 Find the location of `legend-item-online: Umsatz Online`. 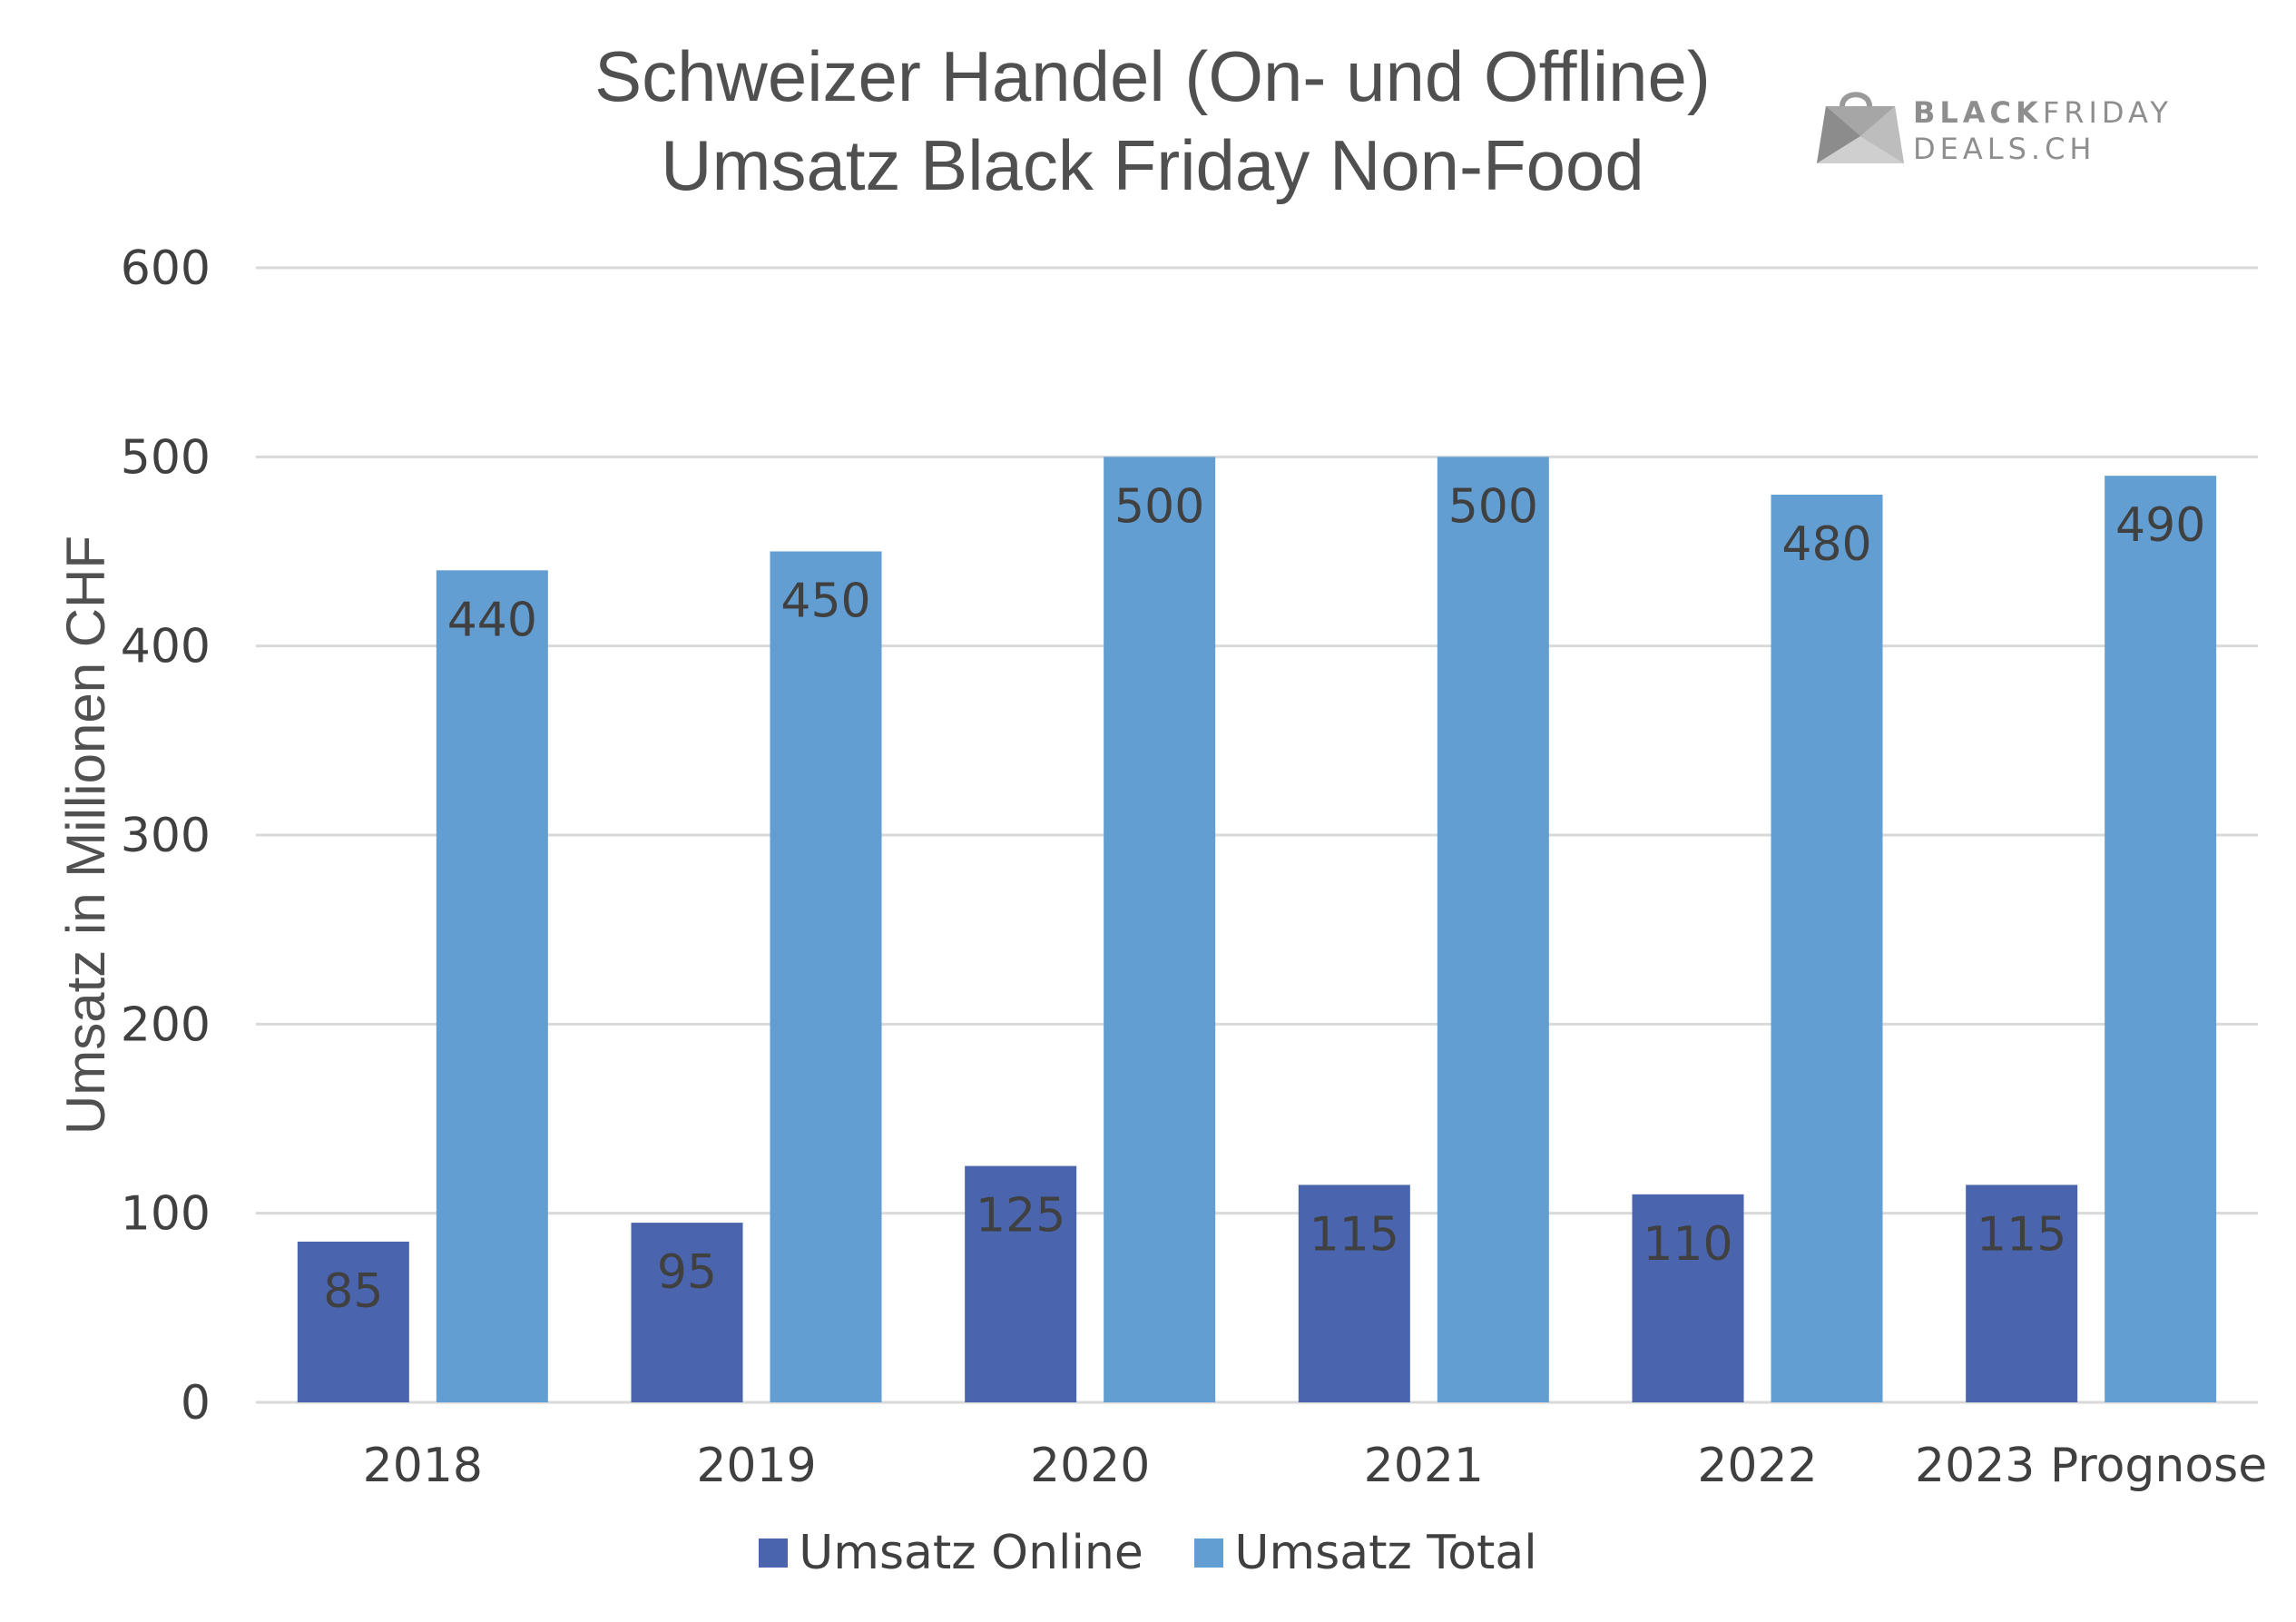

legend-item-online: Umsatz Online is located at coordinates (951, 1553).